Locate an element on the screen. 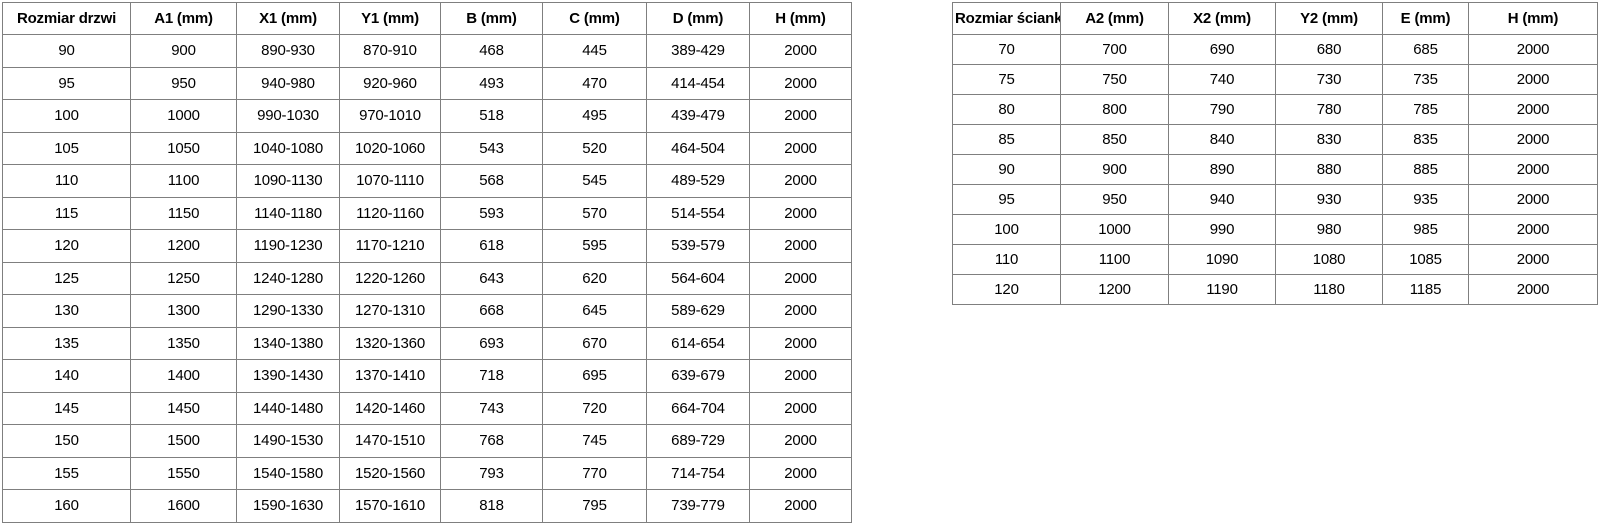 The height and width of the screenshot is (523, 1600). table-cell: 1500 is located at coordinates (183, 441).